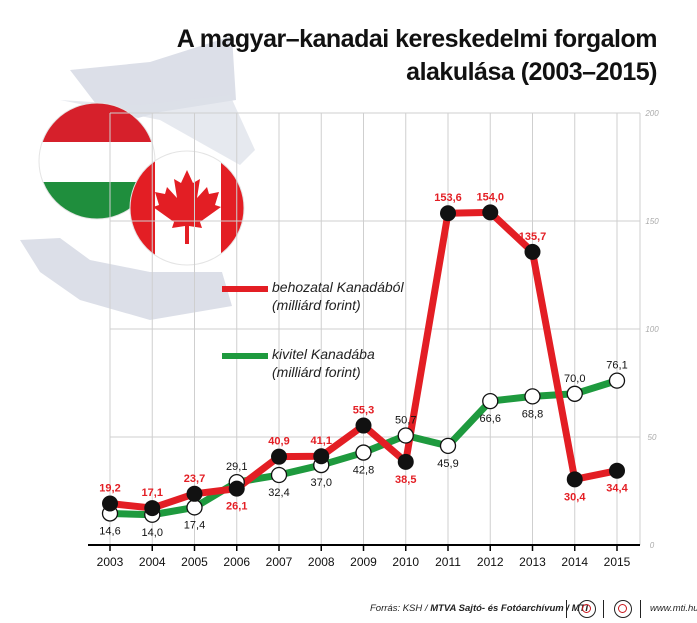 This screenshot has height=623, width=697. Describe the element at coordinates (651, 113) in the screenshot. I see `y-tick-label: 200` at that location.